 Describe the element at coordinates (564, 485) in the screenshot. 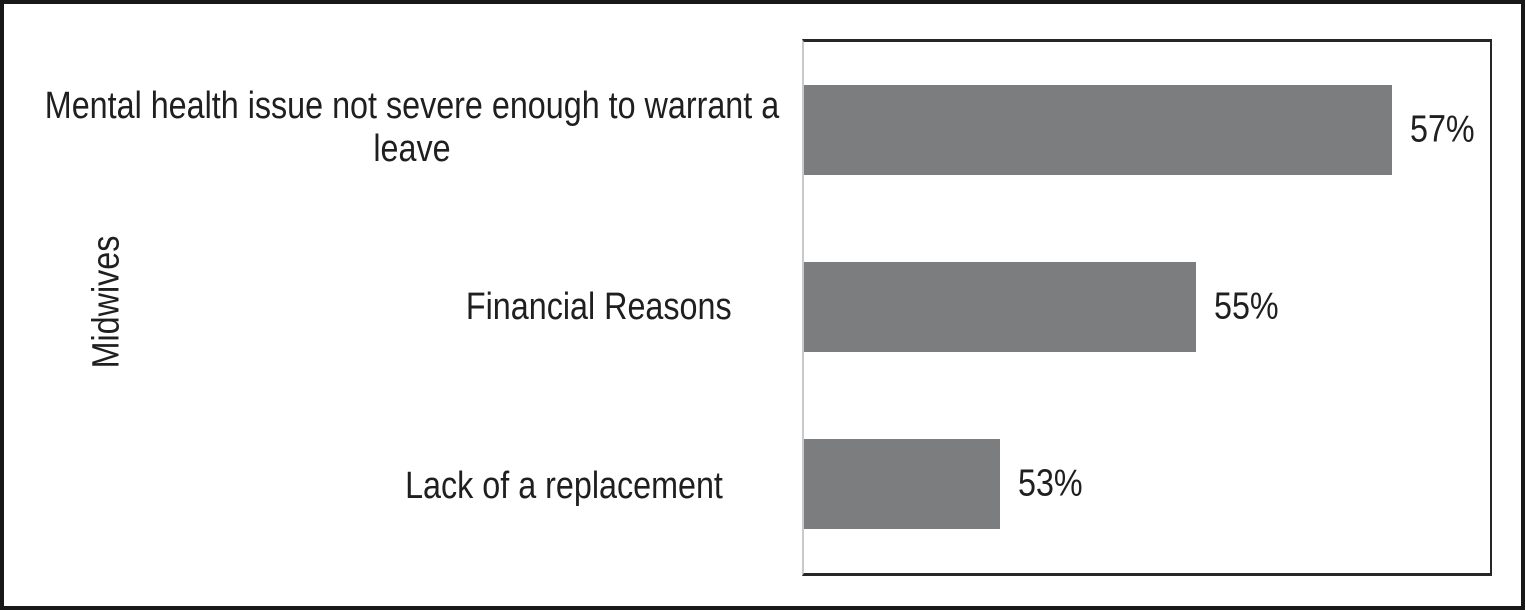

I see `category-label: Lack of a replacement` at that location.